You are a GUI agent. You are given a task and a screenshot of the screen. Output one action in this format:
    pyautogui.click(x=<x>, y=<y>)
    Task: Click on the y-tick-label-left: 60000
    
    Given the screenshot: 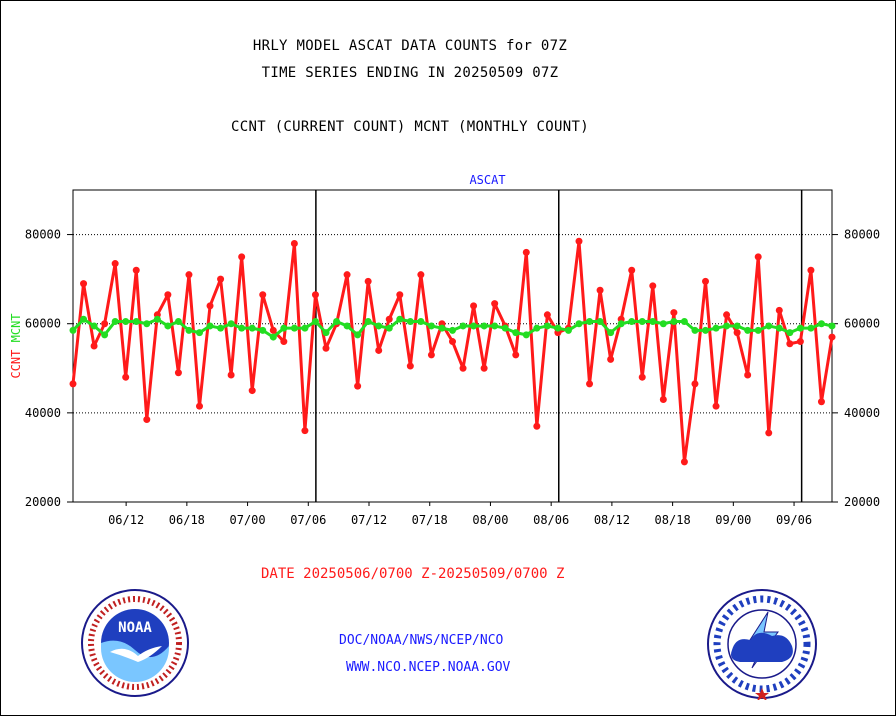 What is the action you would take?
    pyautogui.click(x=43, y=324)
    